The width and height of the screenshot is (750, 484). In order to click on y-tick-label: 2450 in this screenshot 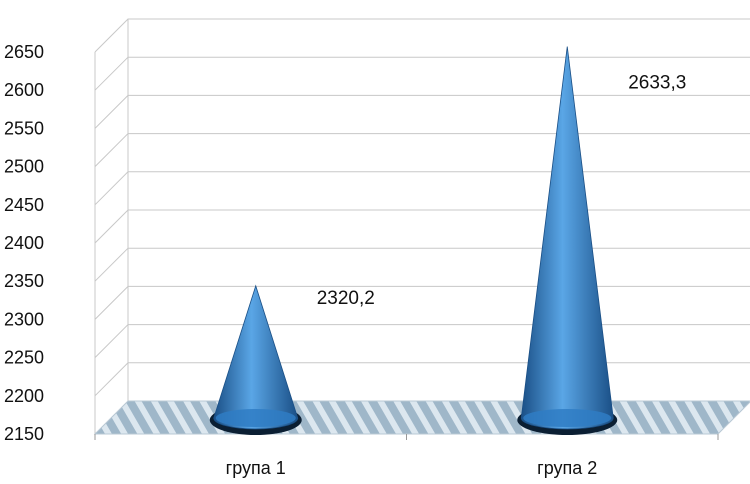, I will do `click(24, 205)`.